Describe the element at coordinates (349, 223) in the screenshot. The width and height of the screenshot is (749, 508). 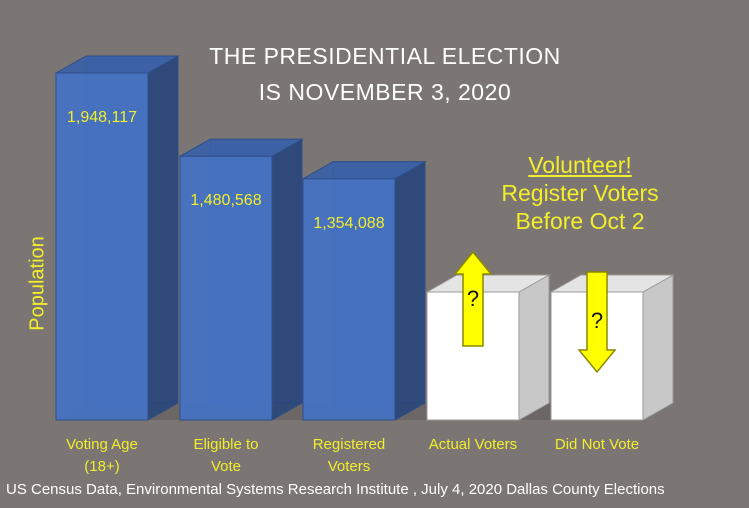
I see `data-label: 1,354,088` at that location.